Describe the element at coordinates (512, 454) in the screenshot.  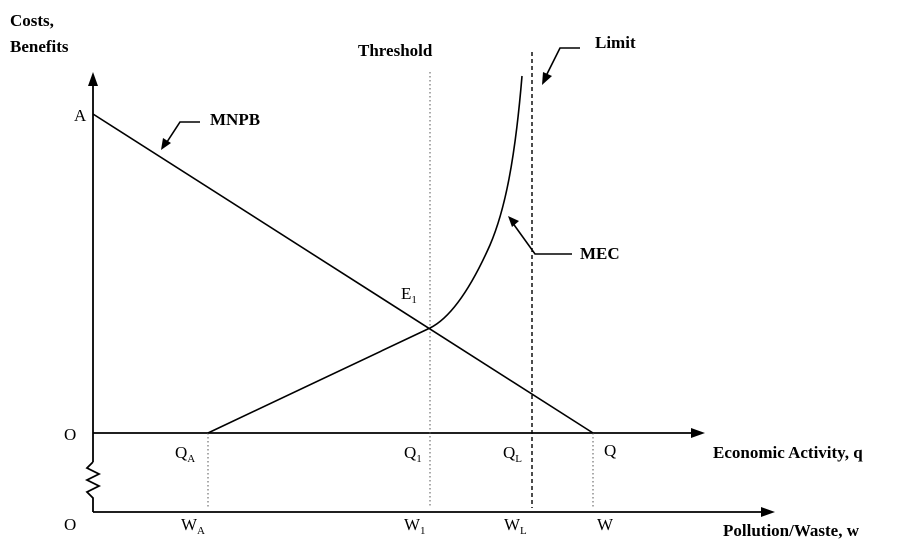
I see `ql-label: QL` at that location.